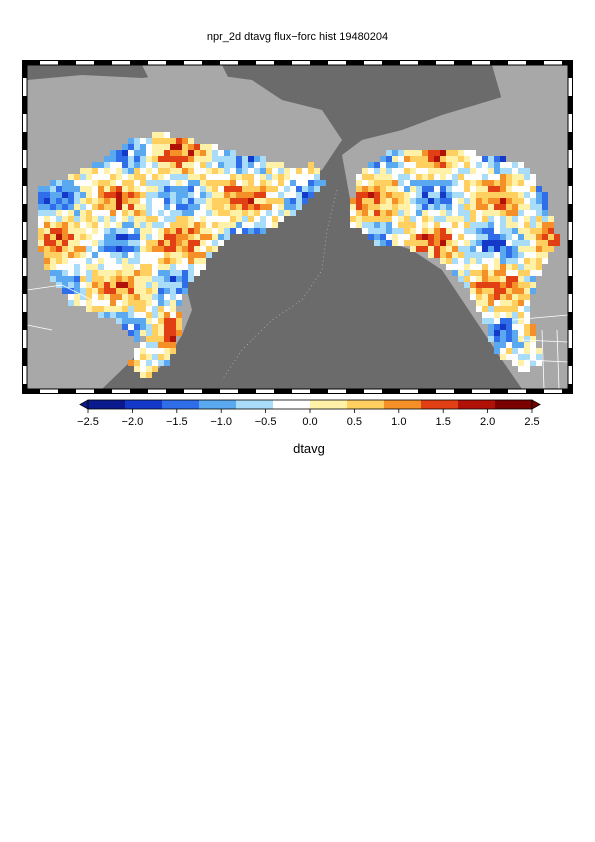  Describe the element at coordinates (218, 404) in the screenshot. I see `colorbar-swatch` at that location.